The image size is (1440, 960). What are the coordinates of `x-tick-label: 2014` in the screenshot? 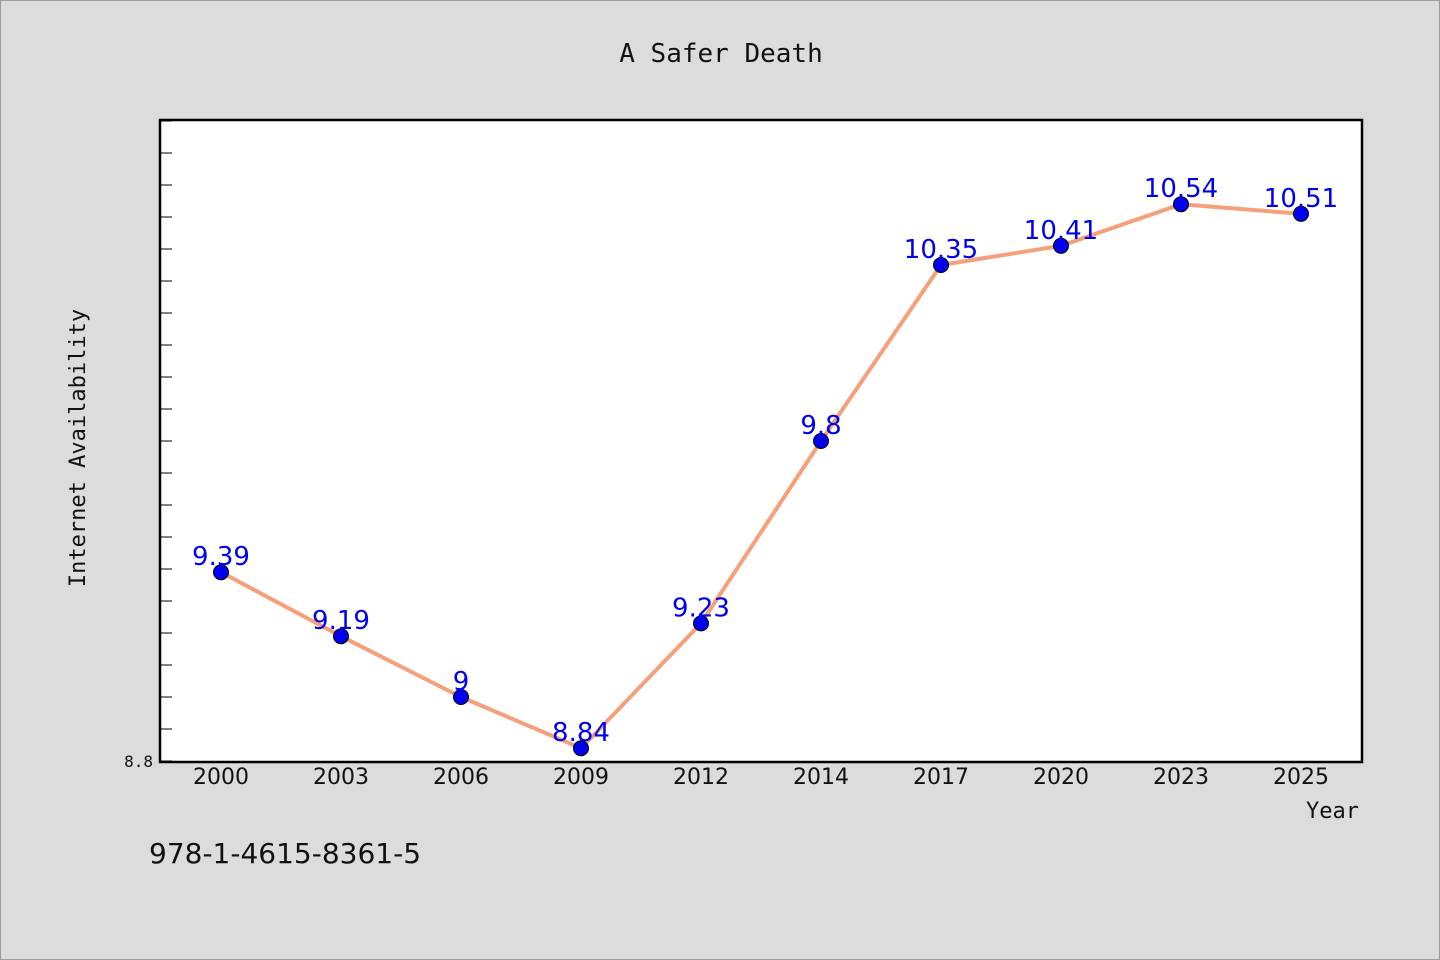 It's located at (821, 777).